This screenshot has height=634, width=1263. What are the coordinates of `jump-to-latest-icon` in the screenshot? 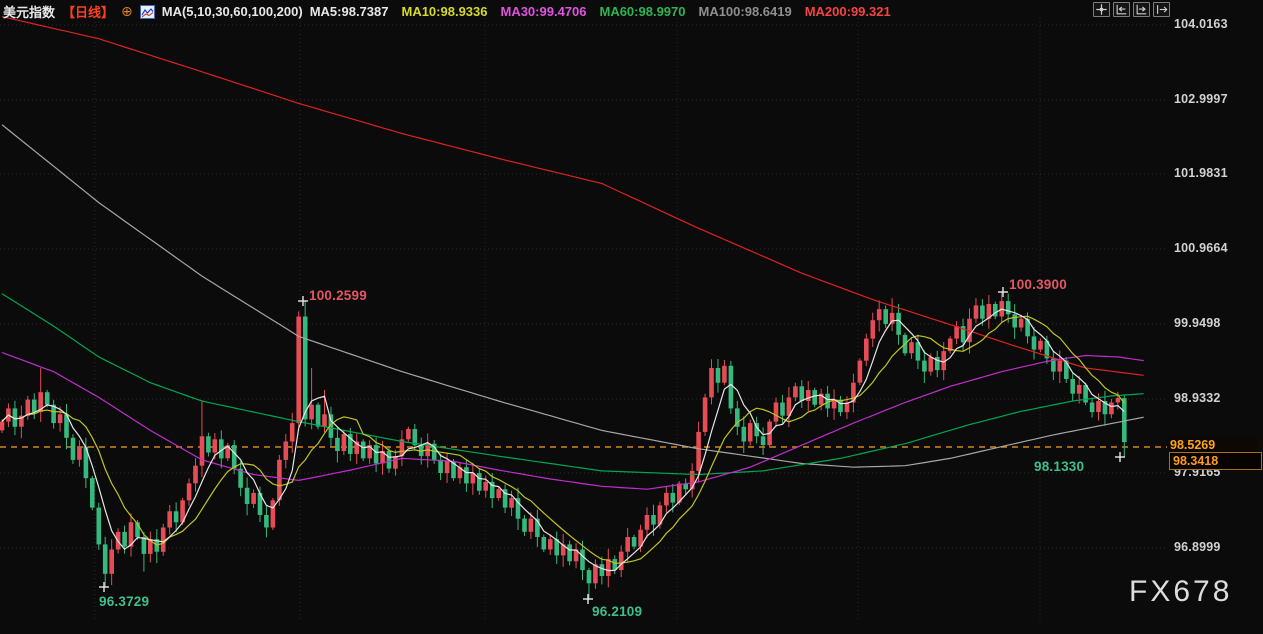 It's located at (1161, 9).